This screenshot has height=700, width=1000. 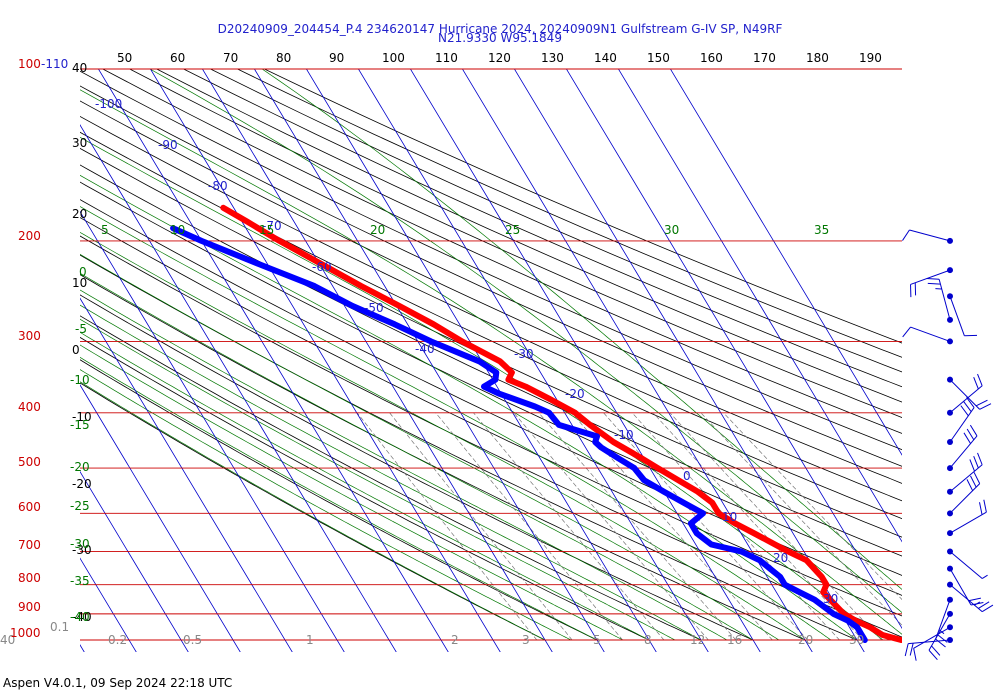 I want to click on mixing-ratio-label: 5, so click(x=597, y=640).